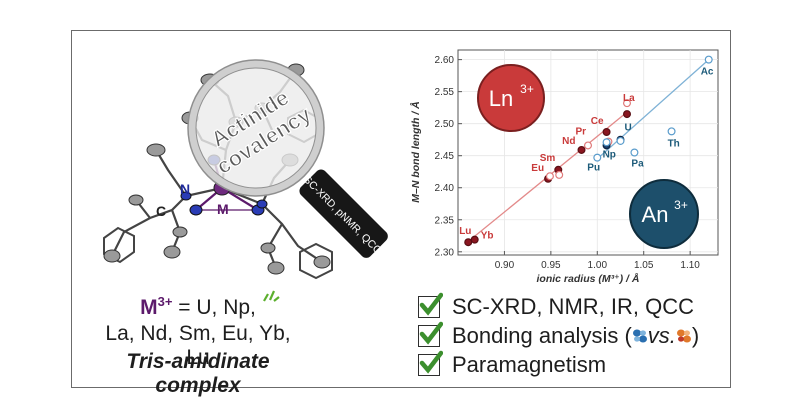  I want to click on orbital-orange-icon, so click(683, 335).